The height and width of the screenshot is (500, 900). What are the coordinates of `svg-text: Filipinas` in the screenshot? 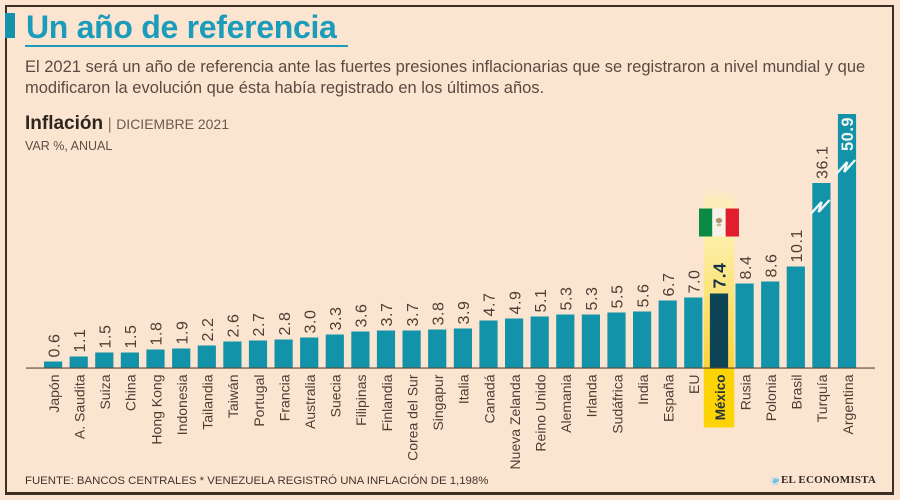 It's located at (361, 400).